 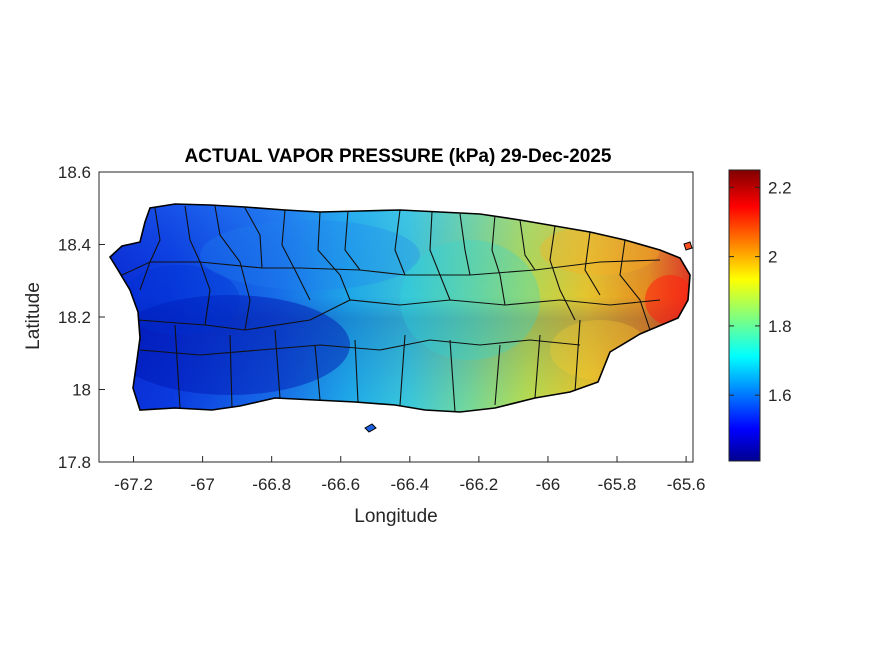 I want to click on y-tick-label: 18.2, so click(x=74, y=317).